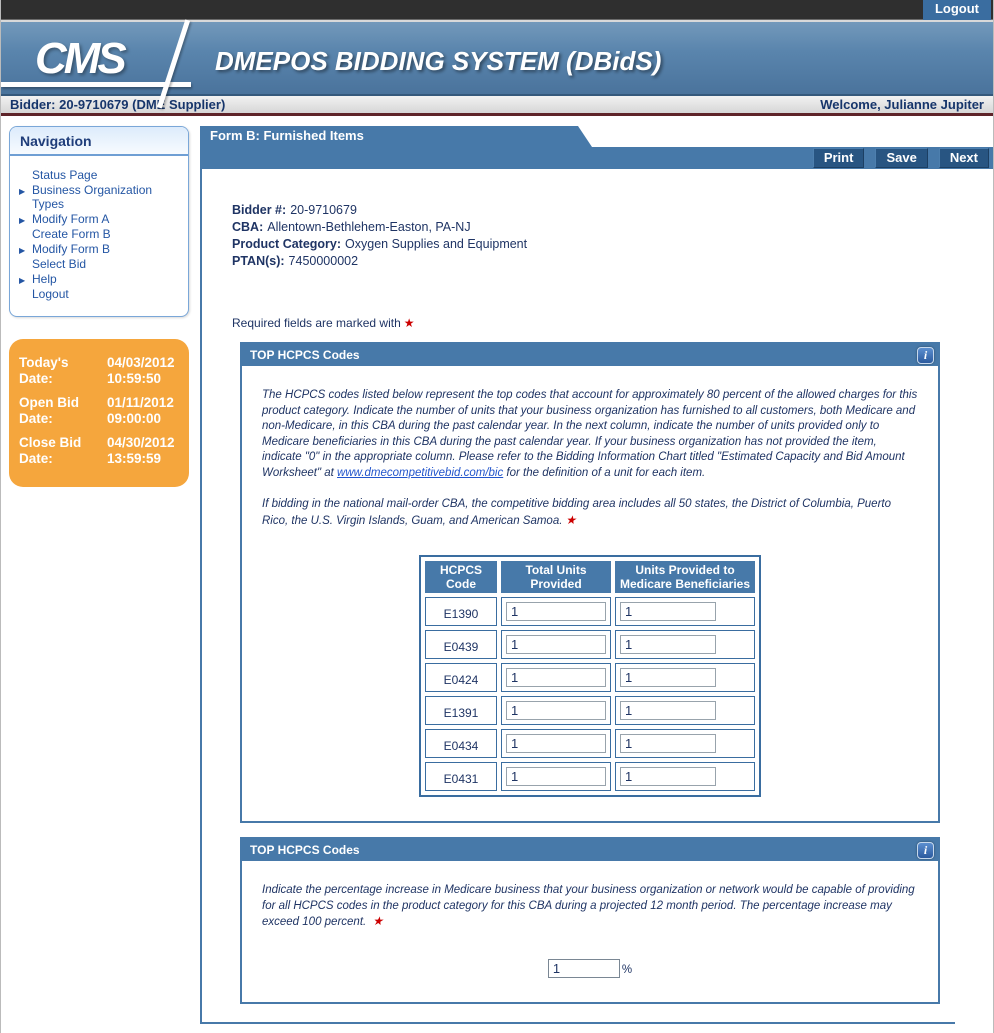  I want to click on cms-logo-text: CMS, so click(81, 58).